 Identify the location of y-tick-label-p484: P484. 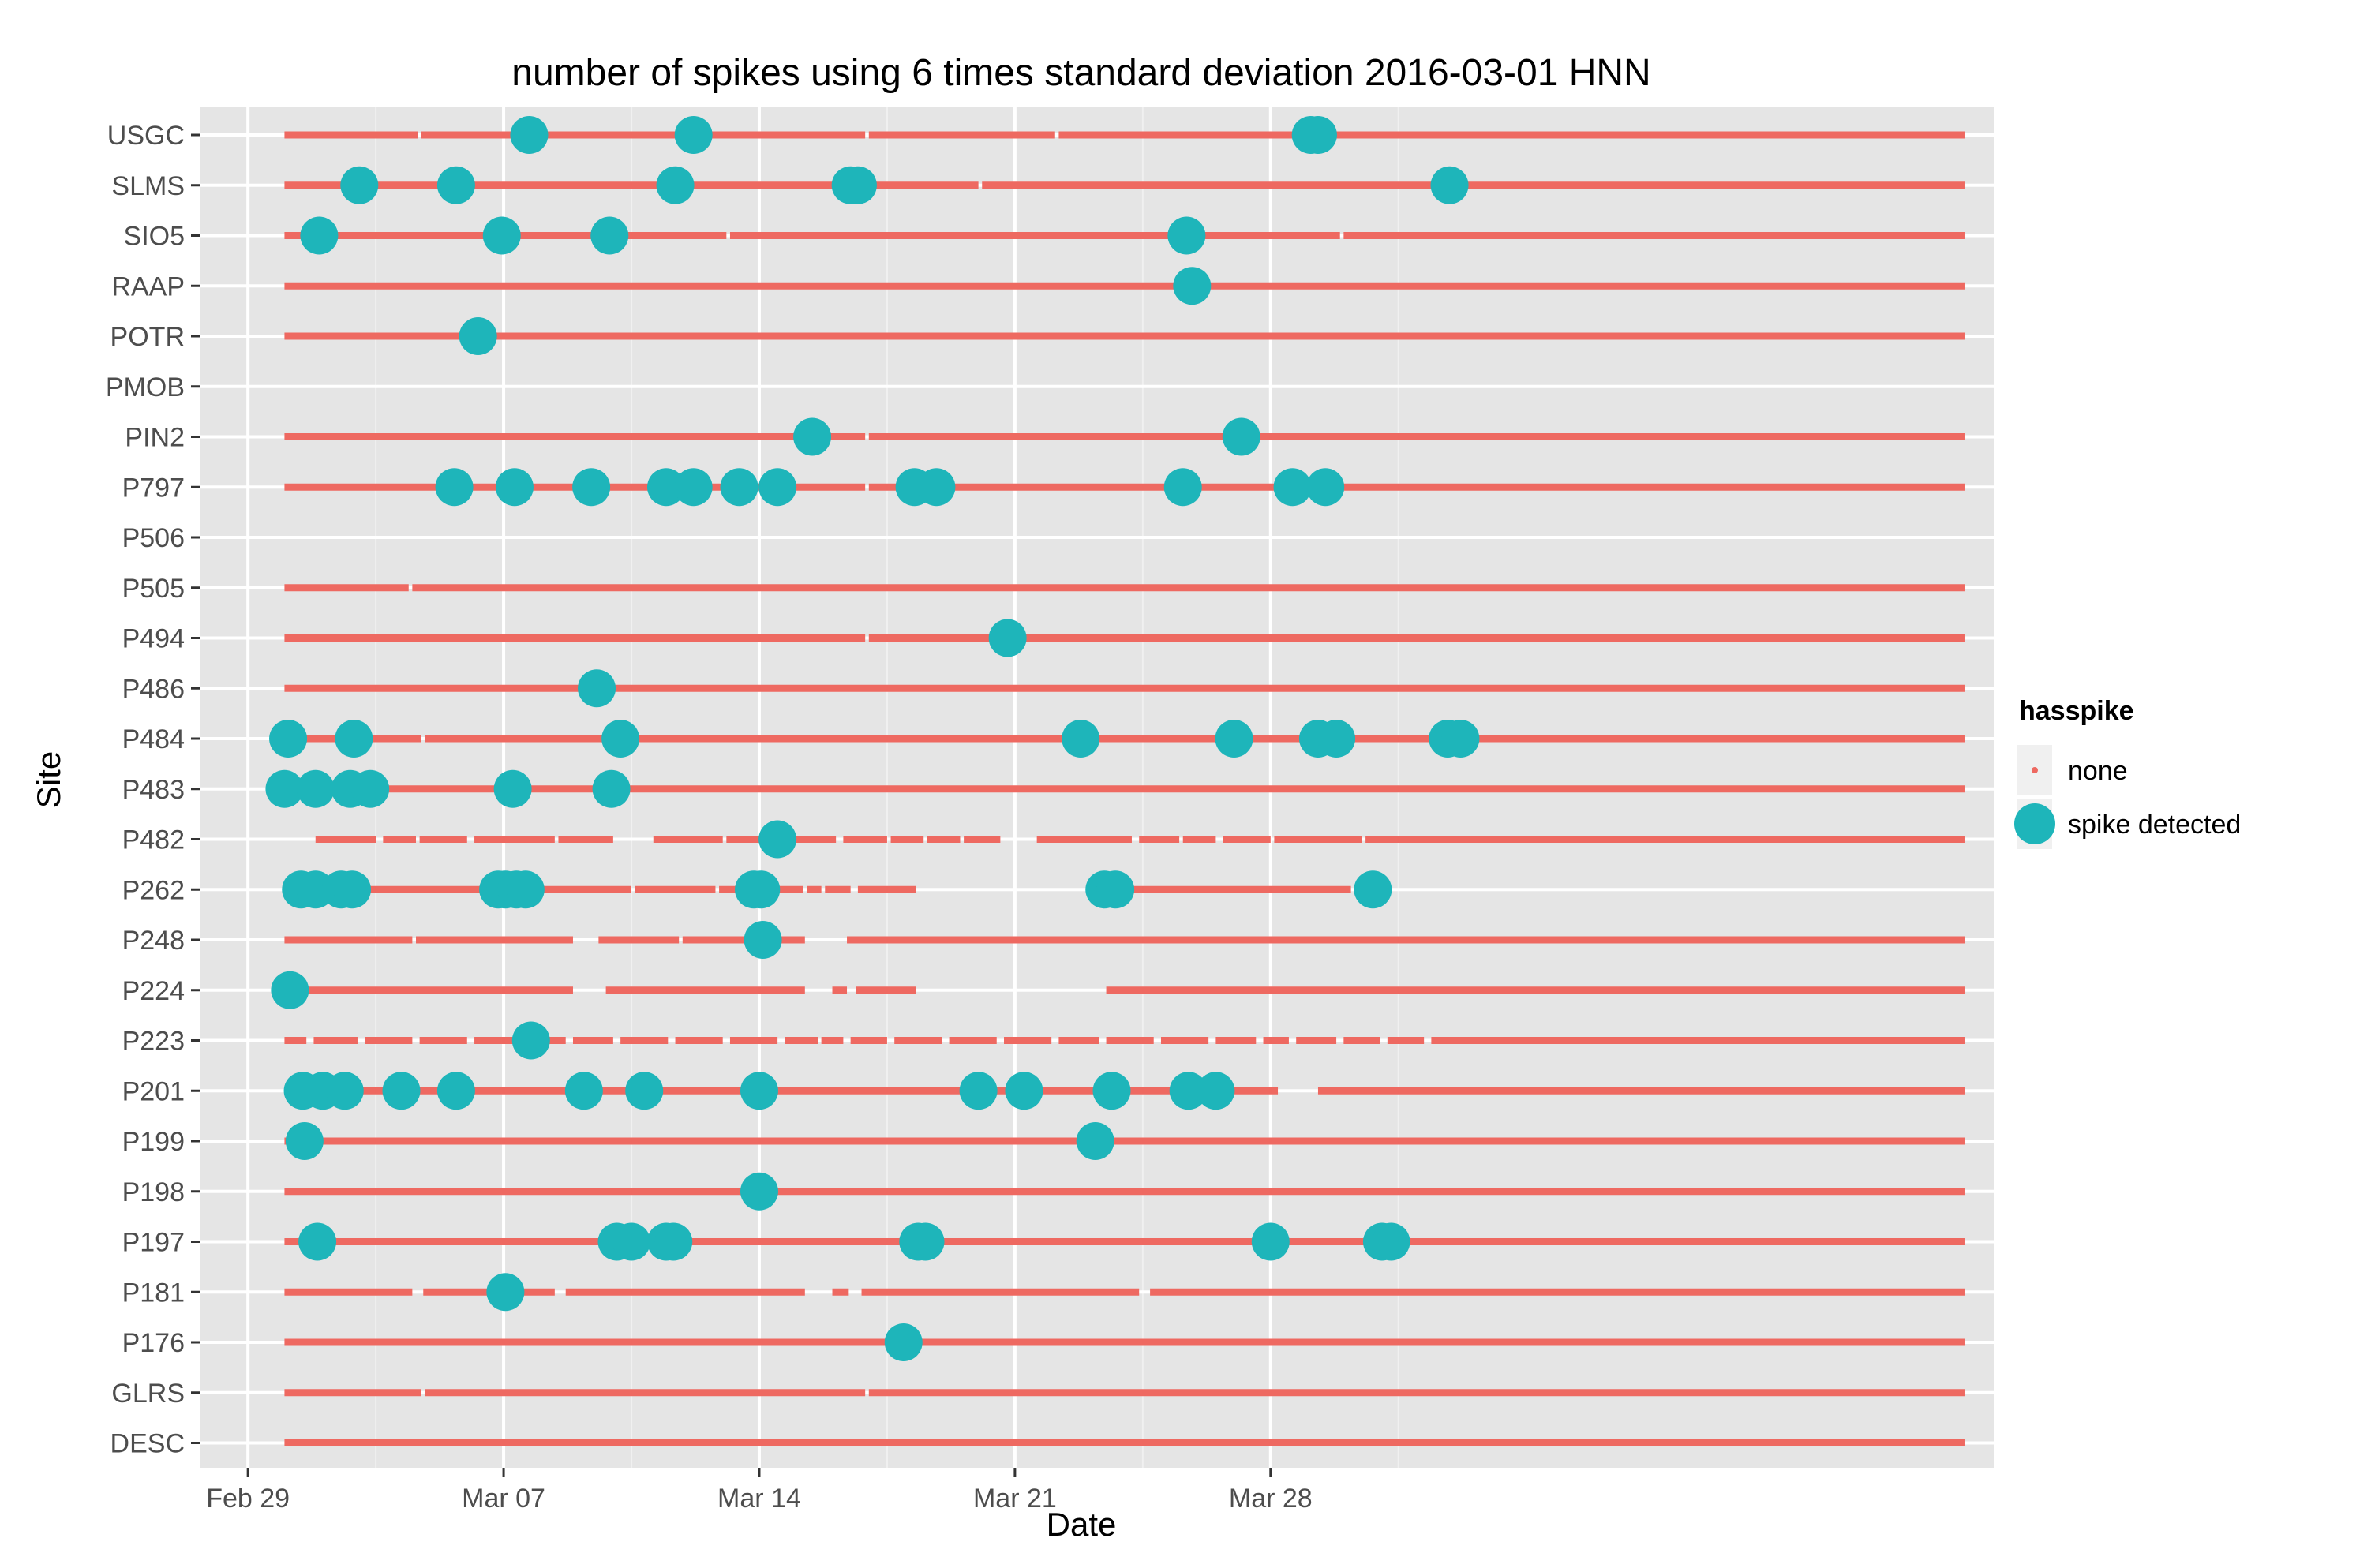
(153, 739).